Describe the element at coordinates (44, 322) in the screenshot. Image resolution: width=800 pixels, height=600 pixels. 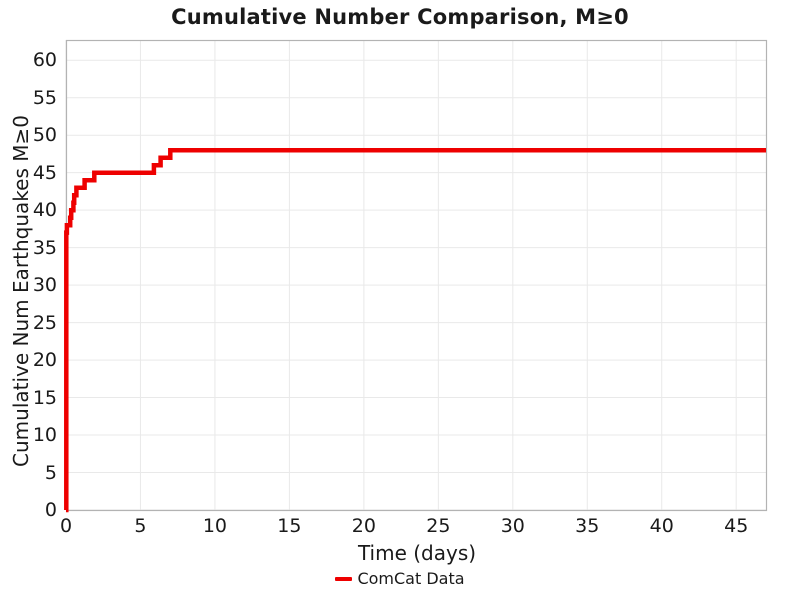
I see `y-tick-label: 25` at that location.